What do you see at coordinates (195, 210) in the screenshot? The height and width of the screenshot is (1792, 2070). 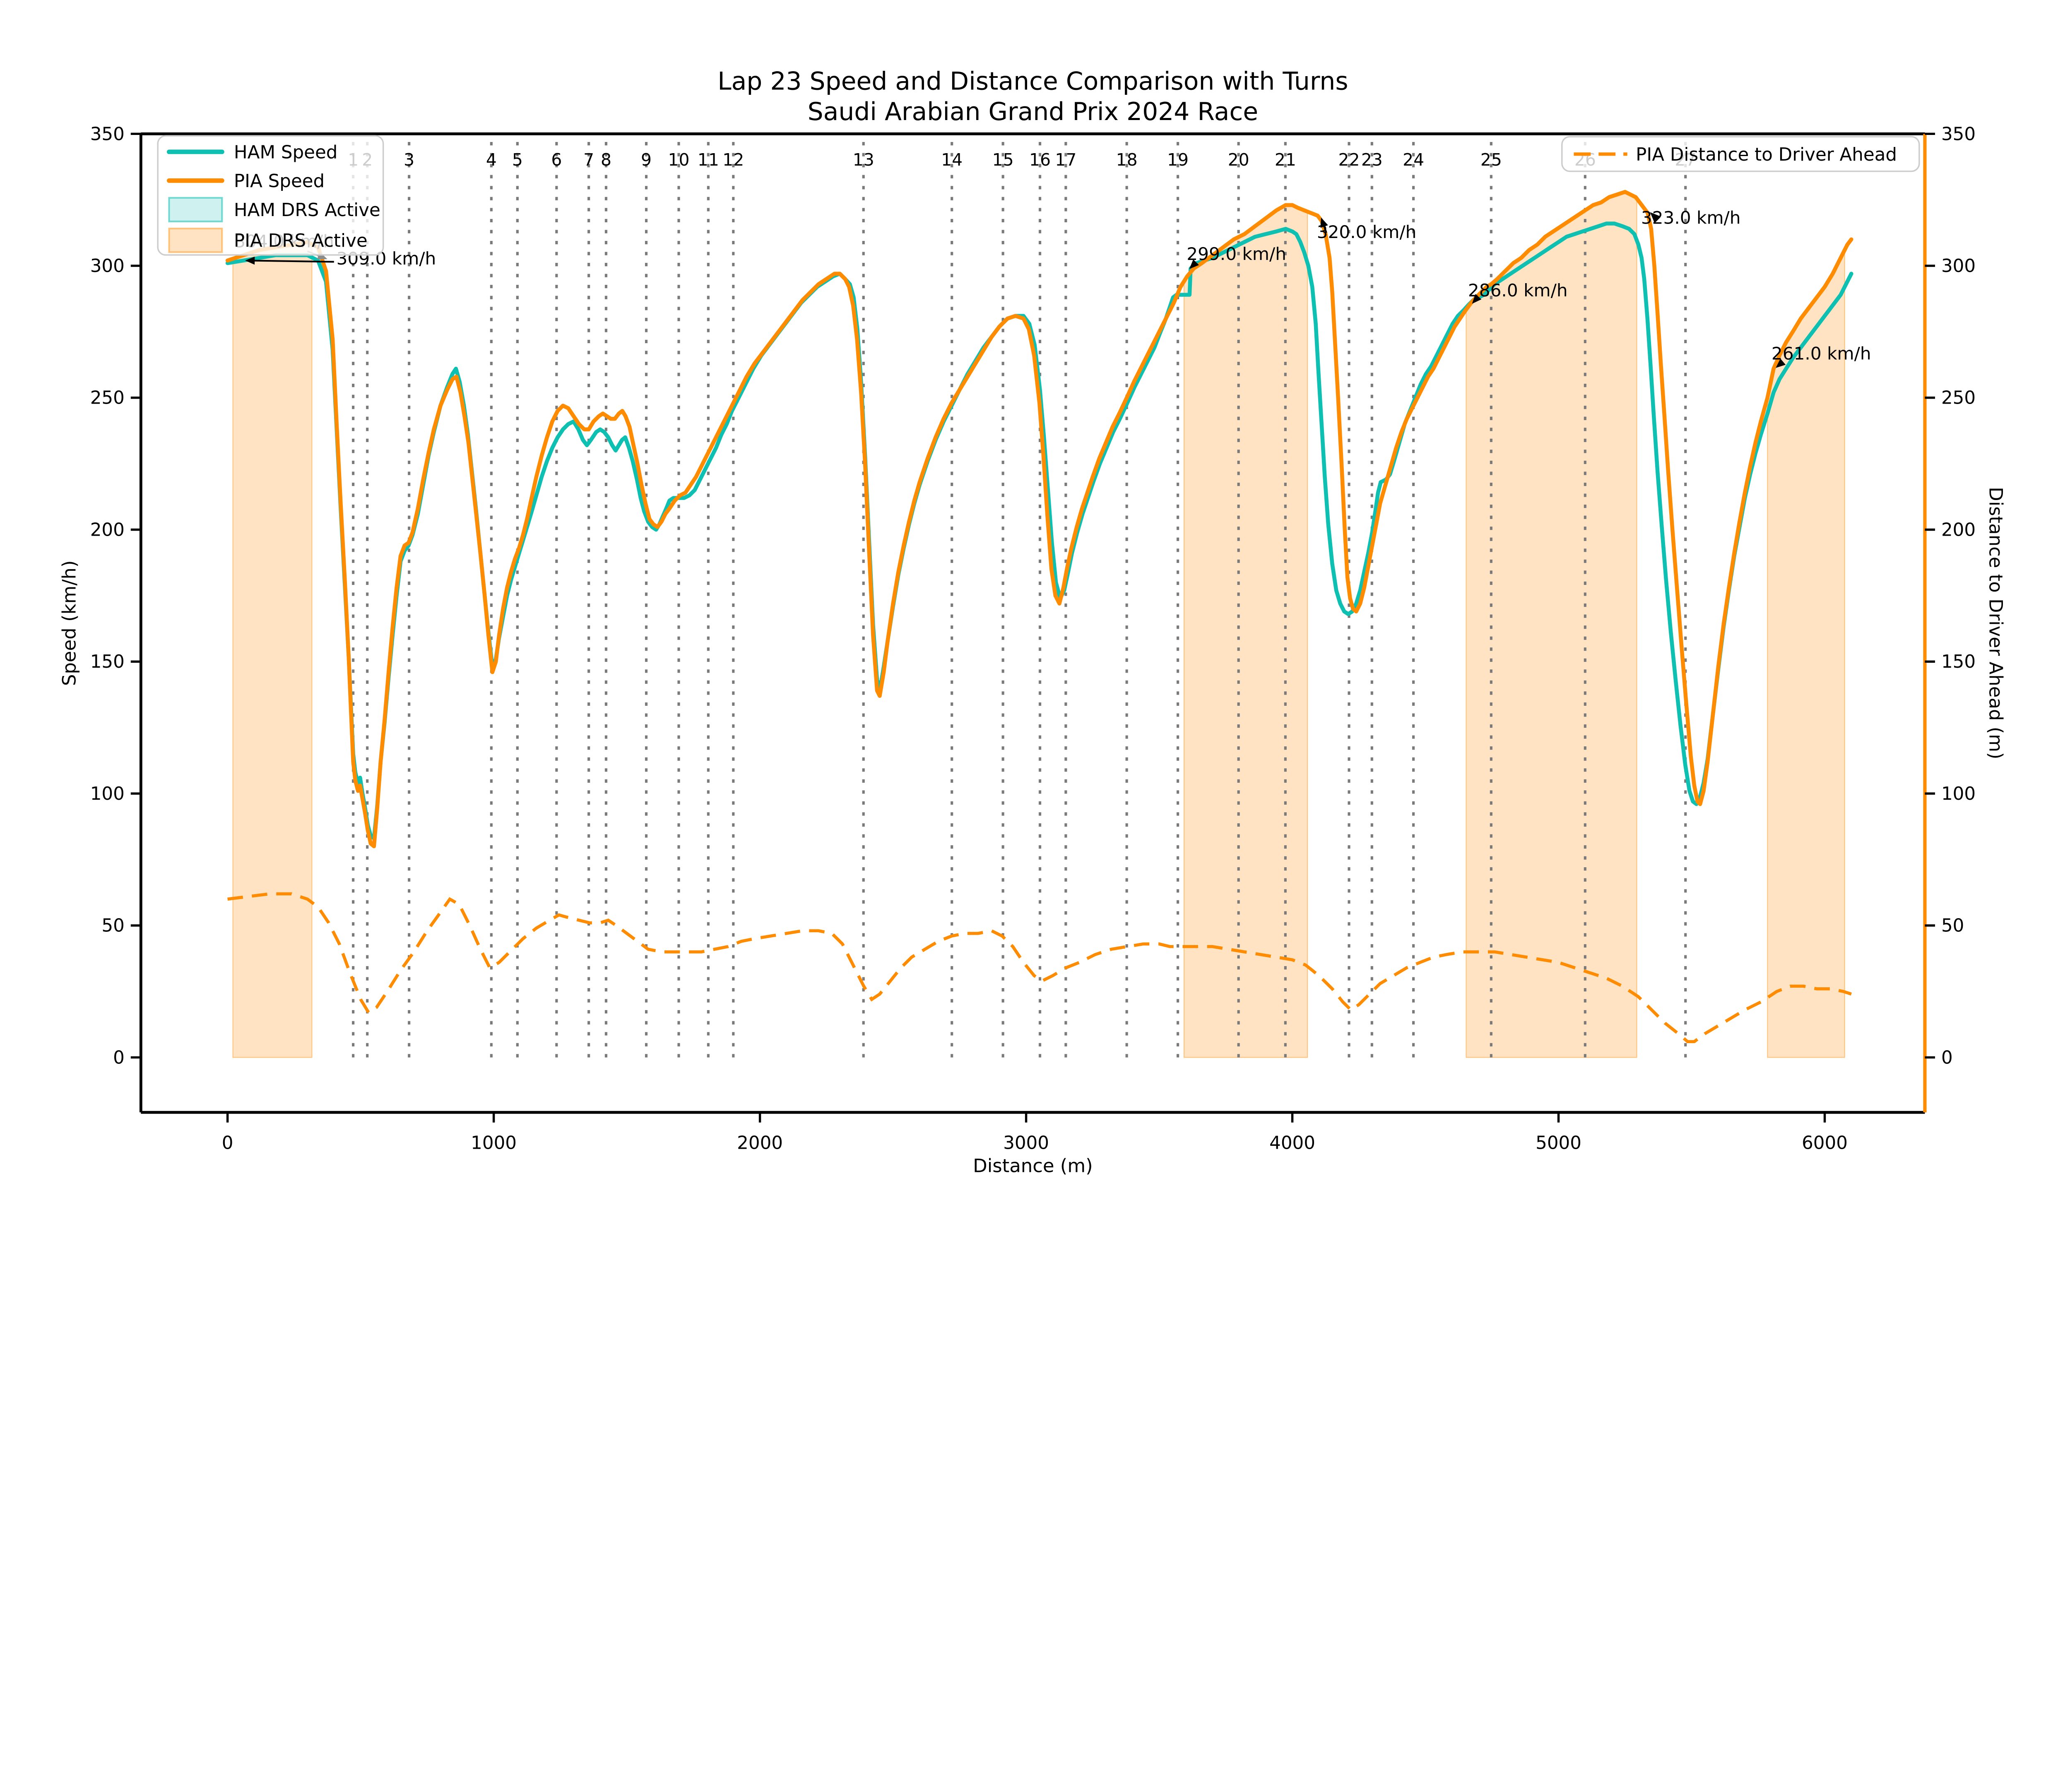 I see `ham-patch-swatch` at bounding box center [195, 210].